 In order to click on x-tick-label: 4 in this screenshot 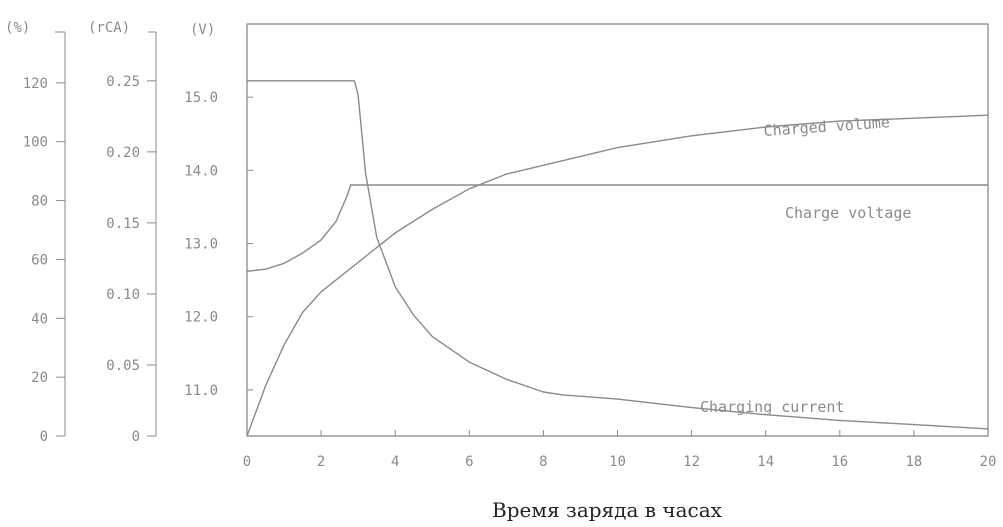, I will do `click(395, 462)`.